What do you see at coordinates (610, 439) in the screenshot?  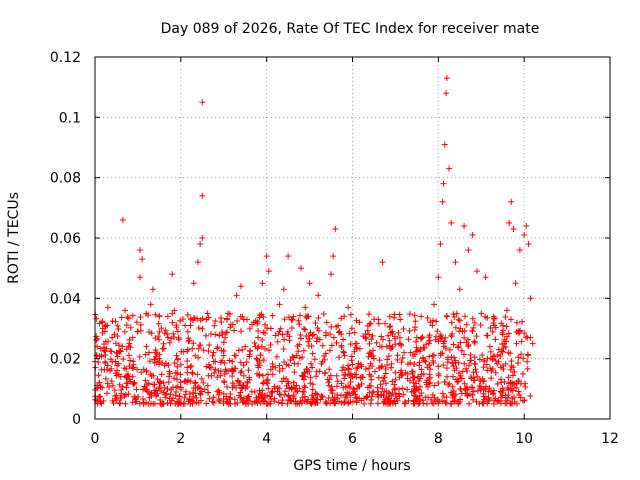 I see `x-tick-label-6: 12` at bounding box center [610, 439].